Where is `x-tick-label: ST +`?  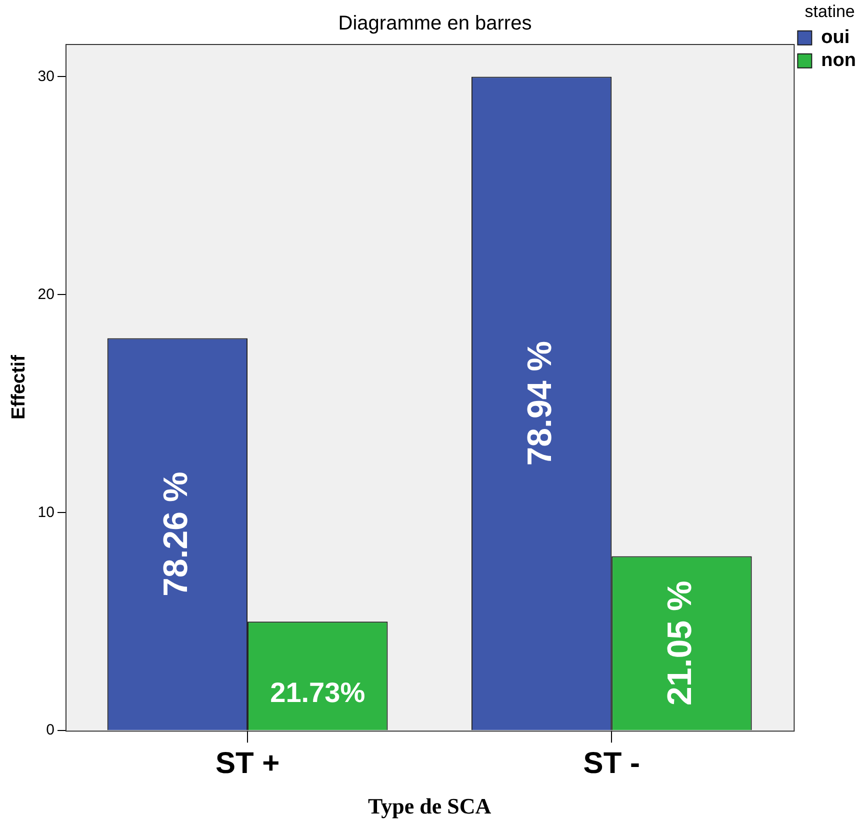
x-tick-label: ST + is located at coordinates (247, 763).